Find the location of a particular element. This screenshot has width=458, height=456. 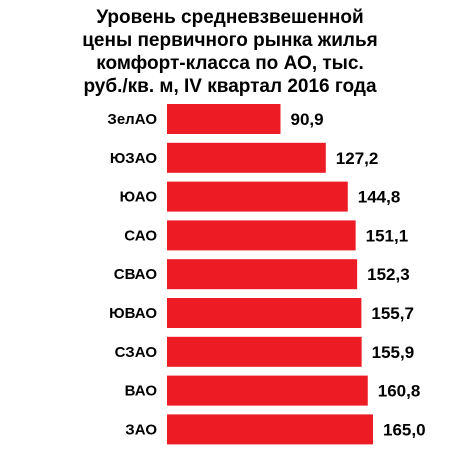

value-label: 90,9 is located at coordinates (306, 119).